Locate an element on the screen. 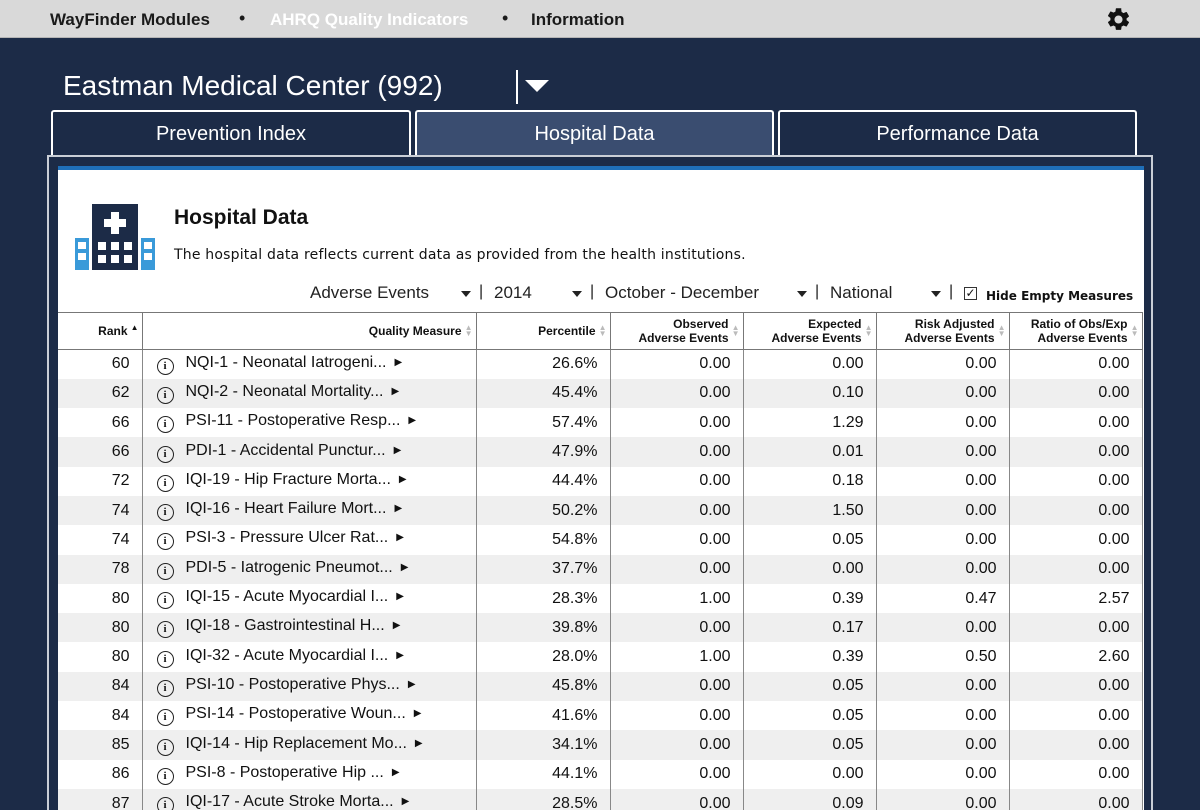 The image size is (1200, 810). header-risk-adjusted: Risk Adjusted Adverse Events ▲ ▼ is located at coordinates (943, 331).